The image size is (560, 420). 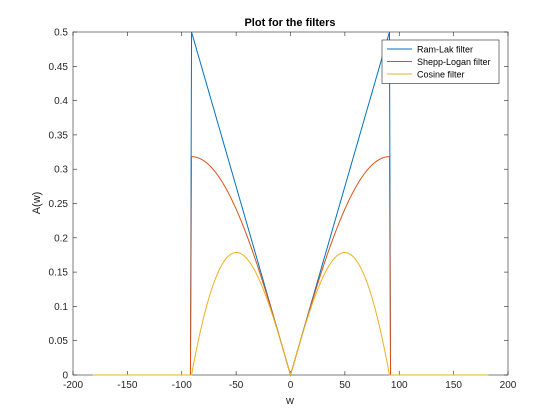 What do you see at coordinates (345, 385) in the screenshot?
I see `x-tick-label: 50` at bounding box center [345, 385].